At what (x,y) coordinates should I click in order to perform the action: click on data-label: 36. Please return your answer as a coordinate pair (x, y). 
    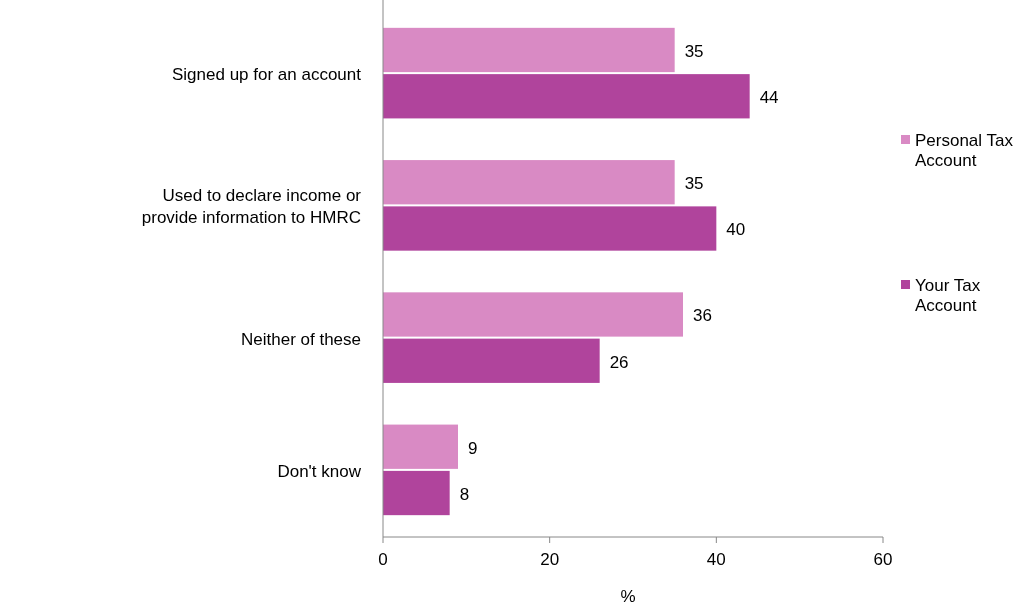
    Looking at the image, I should click on (702, 316).